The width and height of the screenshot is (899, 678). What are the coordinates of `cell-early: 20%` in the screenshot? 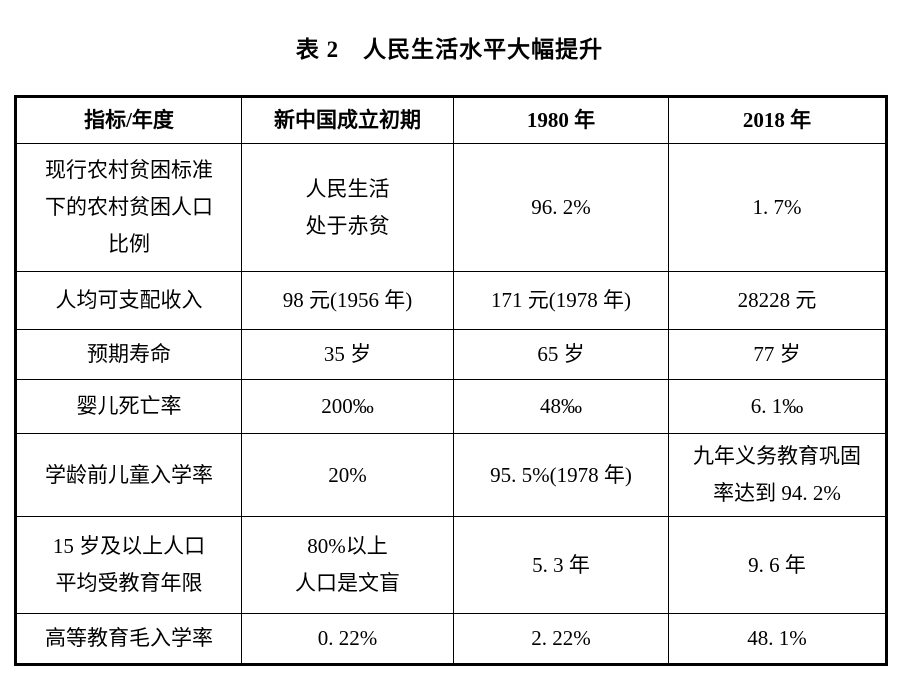 It's located at (347, 475).